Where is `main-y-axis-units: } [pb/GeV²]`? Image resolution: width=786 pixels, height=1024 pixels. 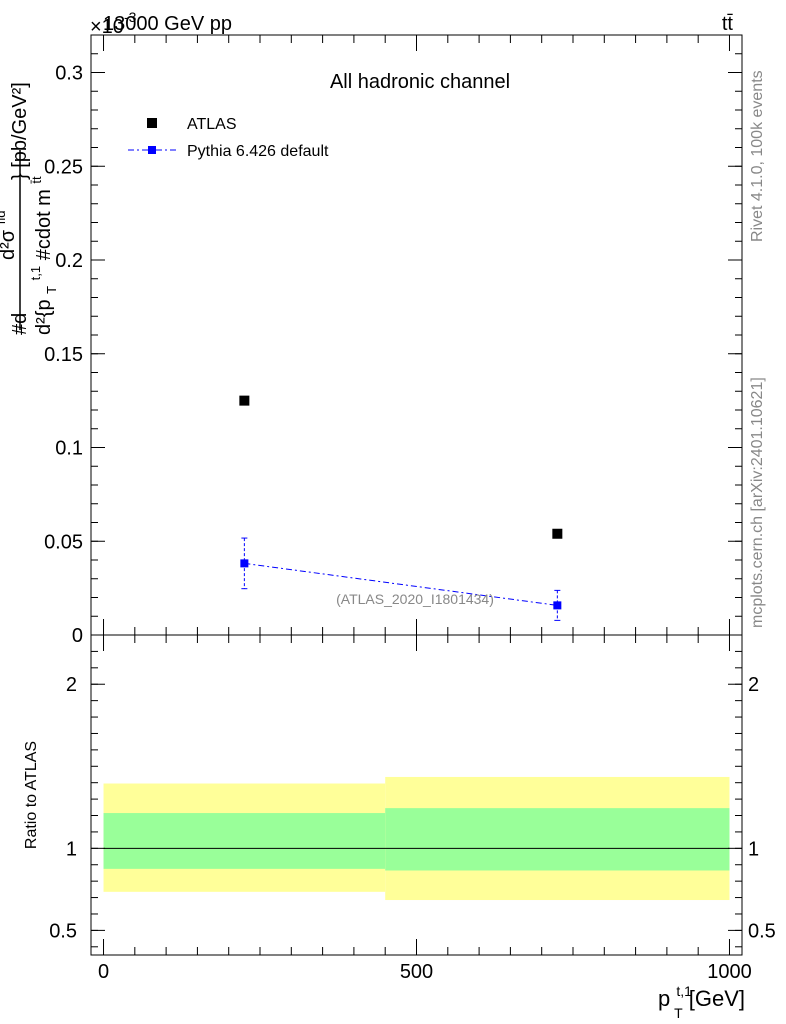
main-y-axis-units: } [pb/GeV²] is located at coordinates (20, 131).